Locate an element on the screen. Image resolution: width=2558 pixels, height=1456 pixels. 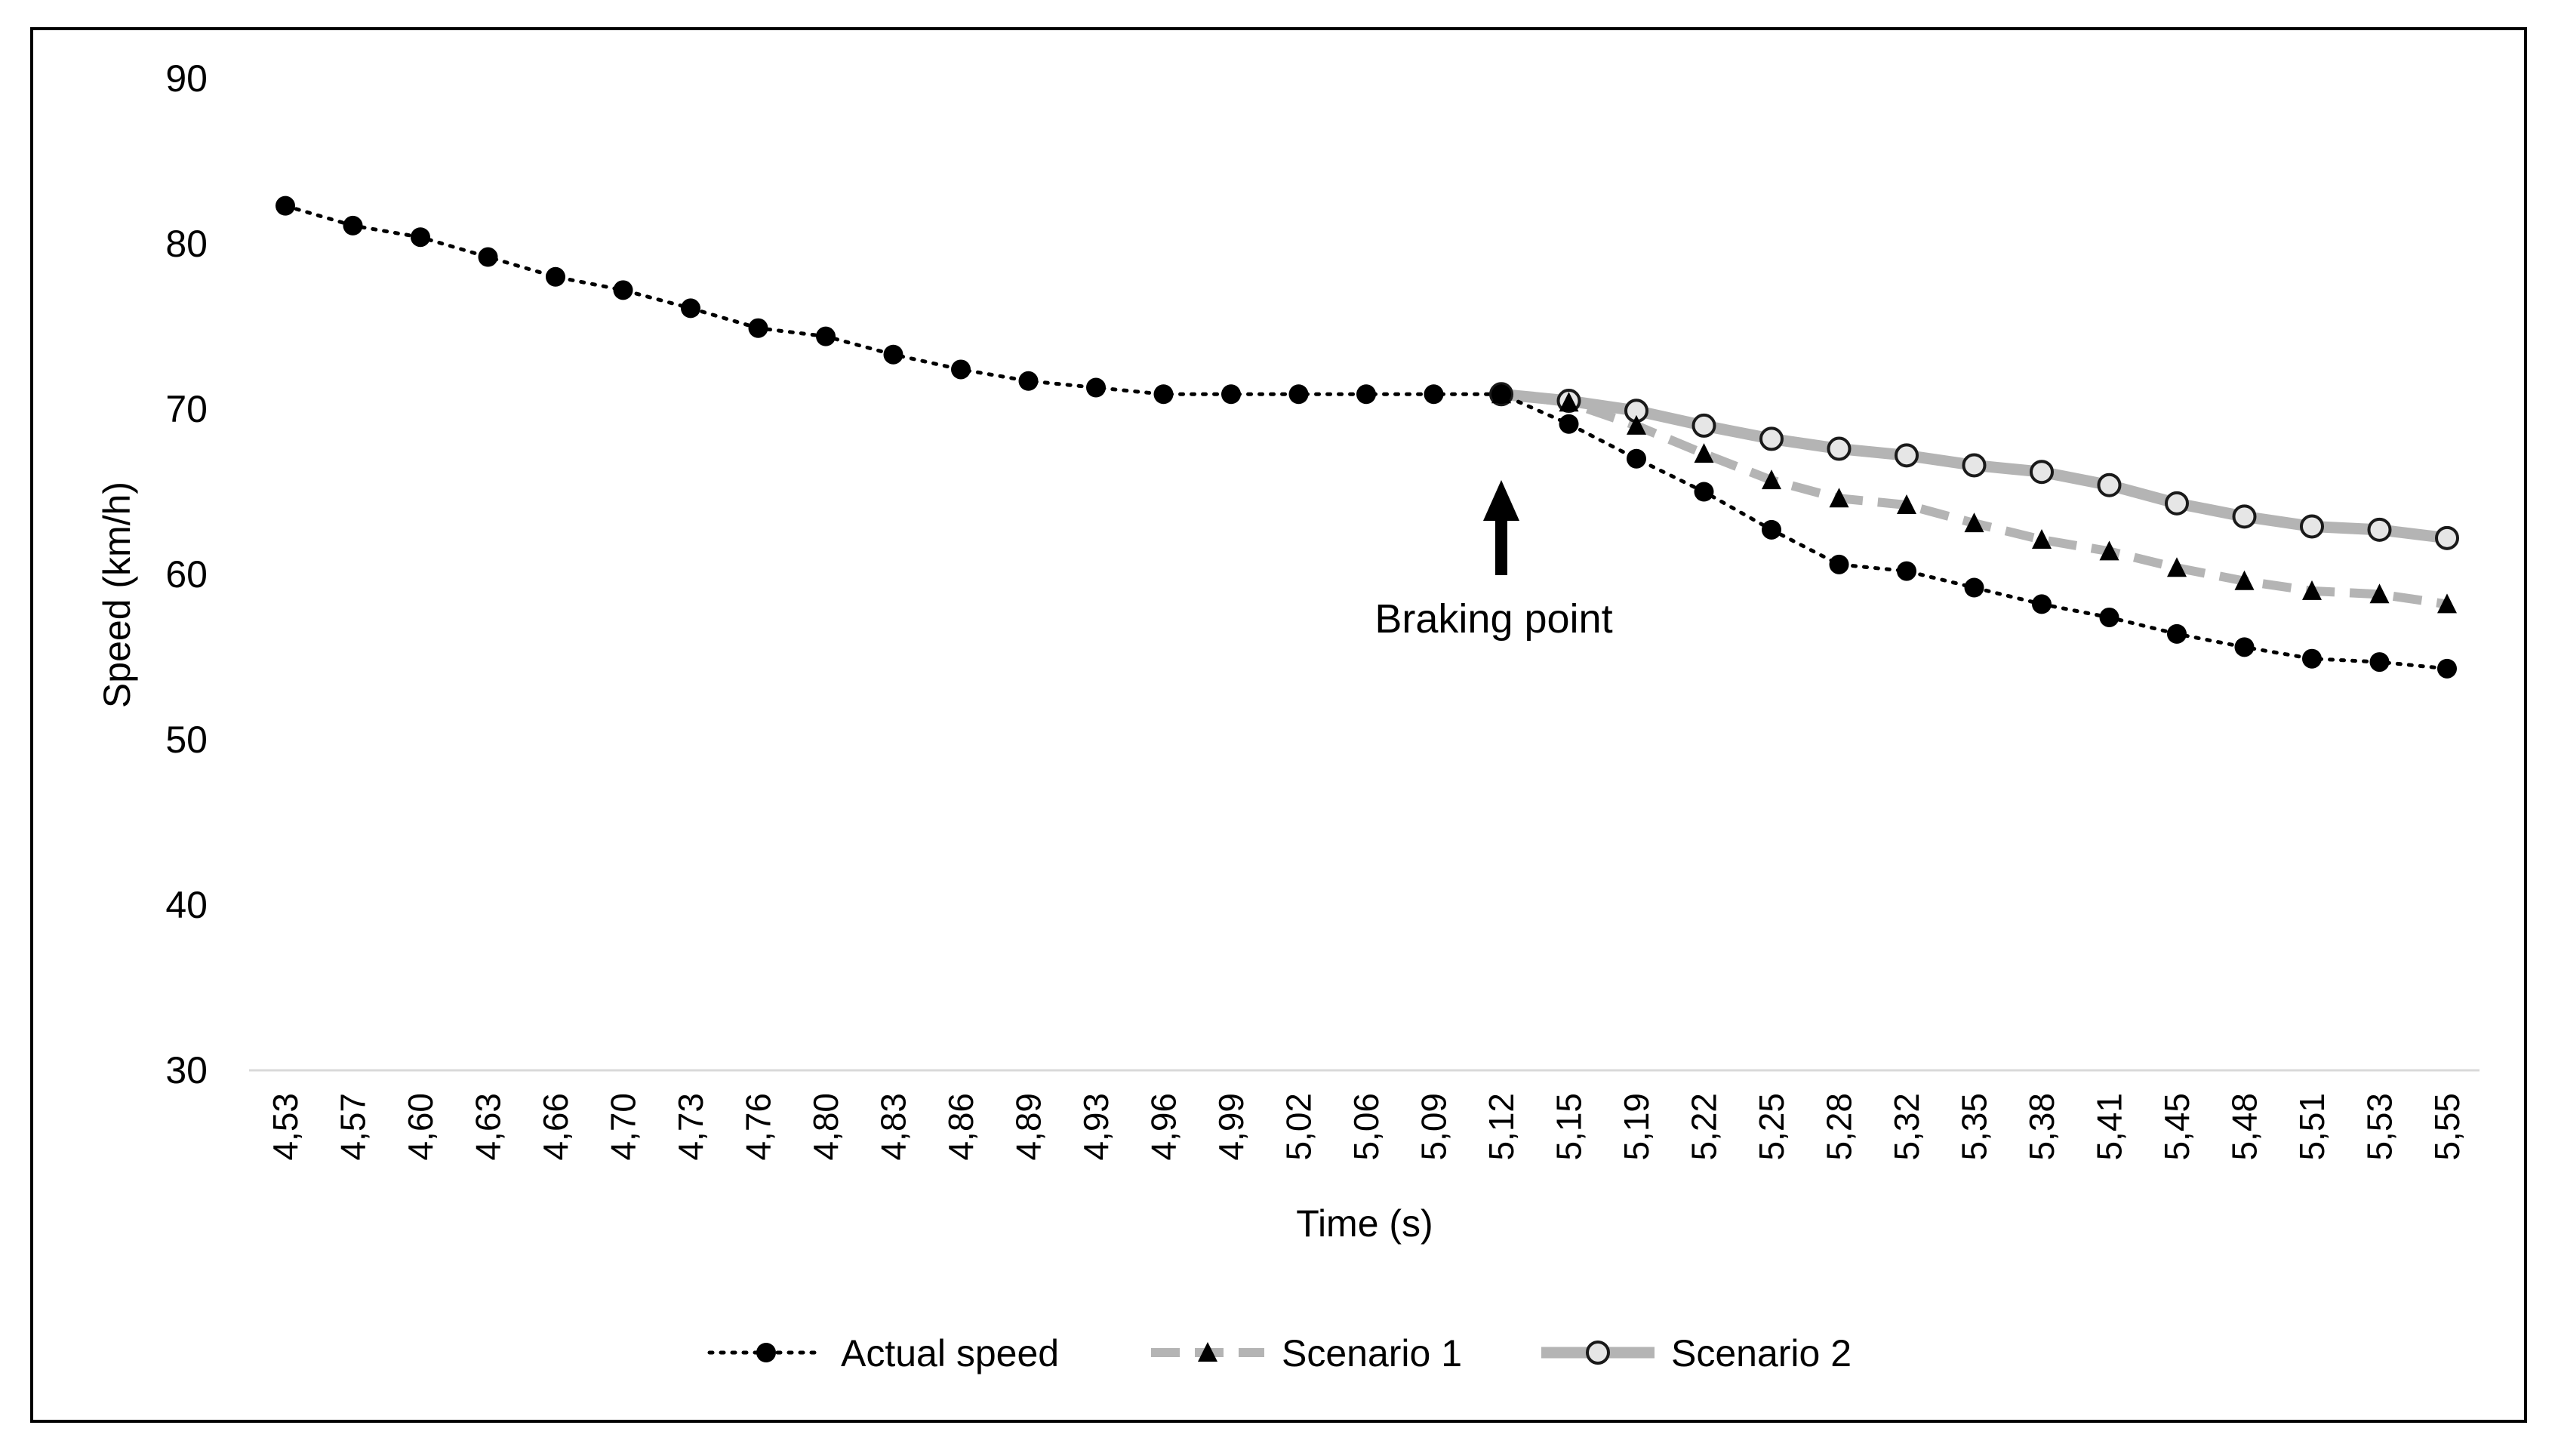
legend-item-actual-speed: Actual speed is located at coordinates (883, 1353).